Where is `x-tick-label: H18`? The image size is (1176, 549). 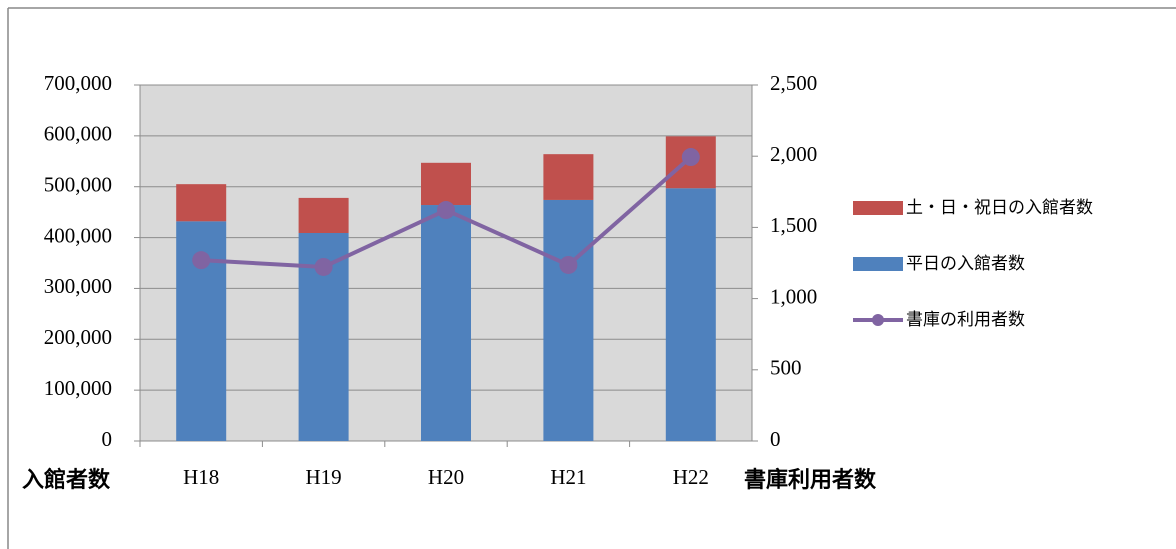
x-tick-label: H18 is located at coordinates (201, 477).